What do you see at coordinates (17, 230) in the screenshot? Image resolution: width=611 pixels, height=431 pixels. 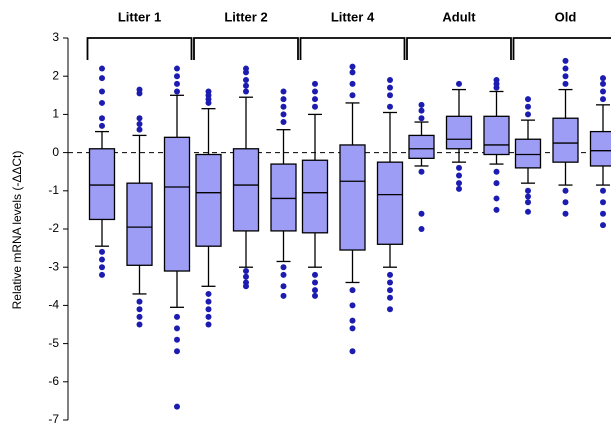 I see `y-axis-label: Relative mRNA levels (-ΔΔCt)` at bounding box center [17, 230].